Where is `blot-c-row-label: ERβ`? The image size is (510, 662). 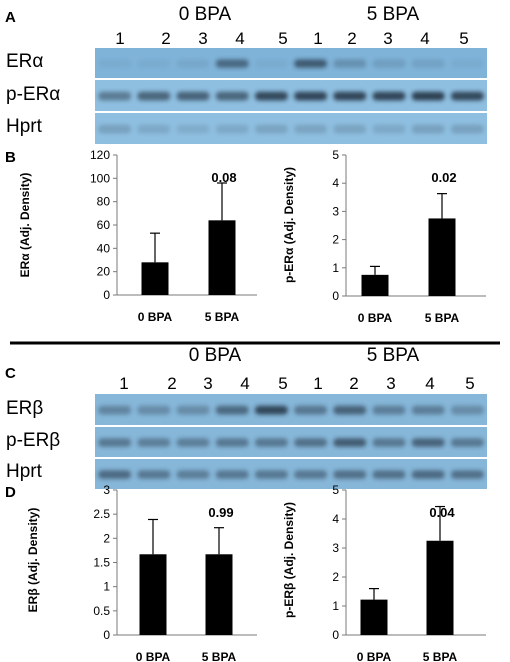
blot-c-row-label: ERβ is located at coordinates (24, 408).